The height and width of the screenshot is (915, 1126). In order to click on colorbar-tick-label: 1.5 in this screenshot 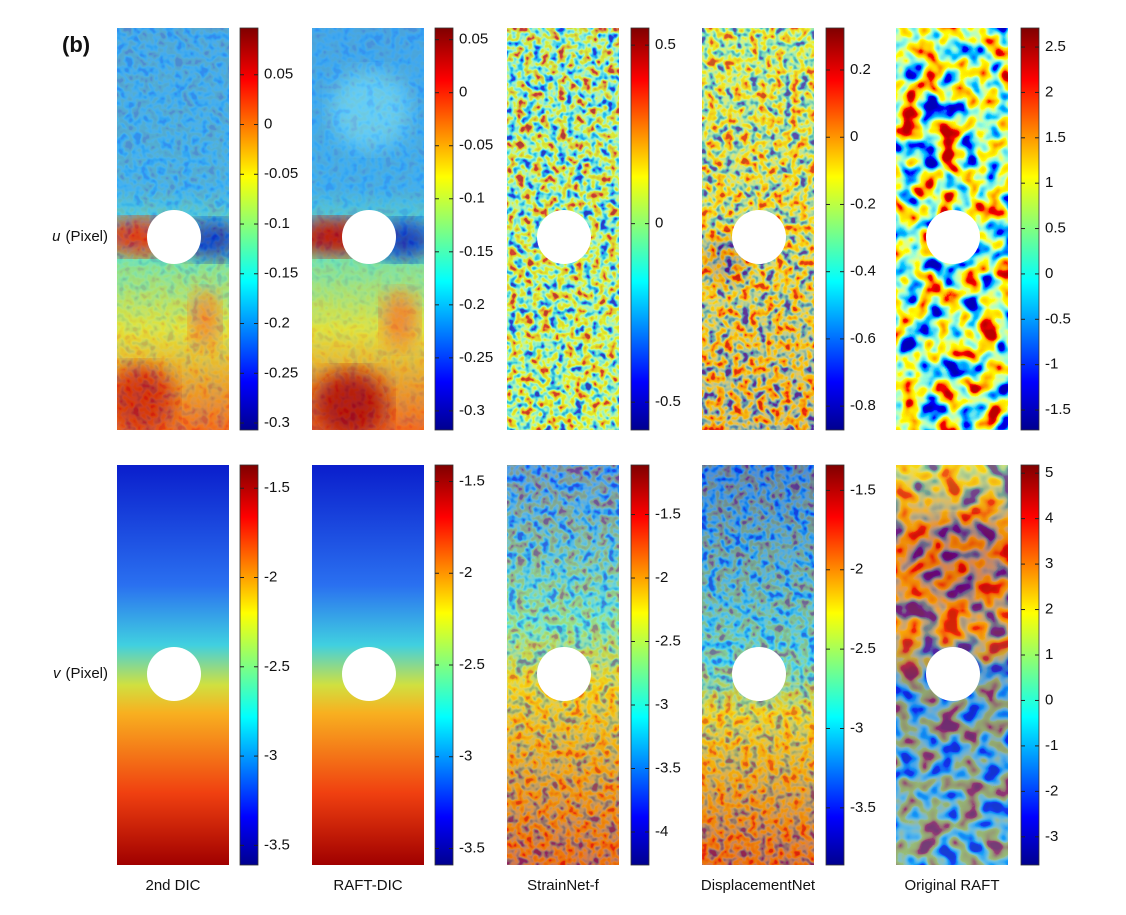, I will do `click(1055, 137)`.